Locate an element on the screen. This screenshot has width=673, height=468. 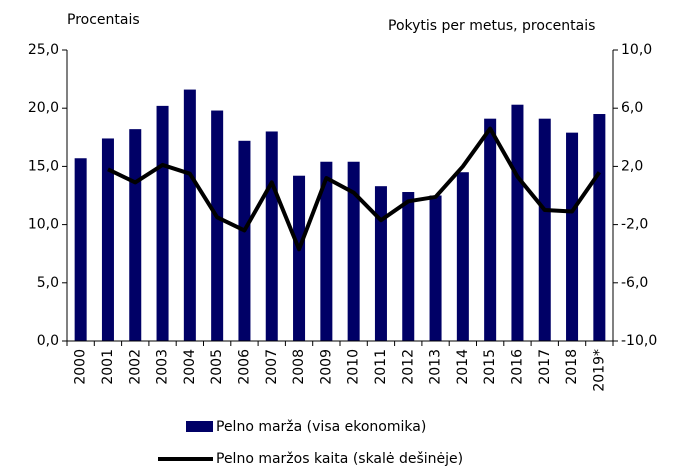
x-tick-label: 2018 is located at coordinates (572, 367).